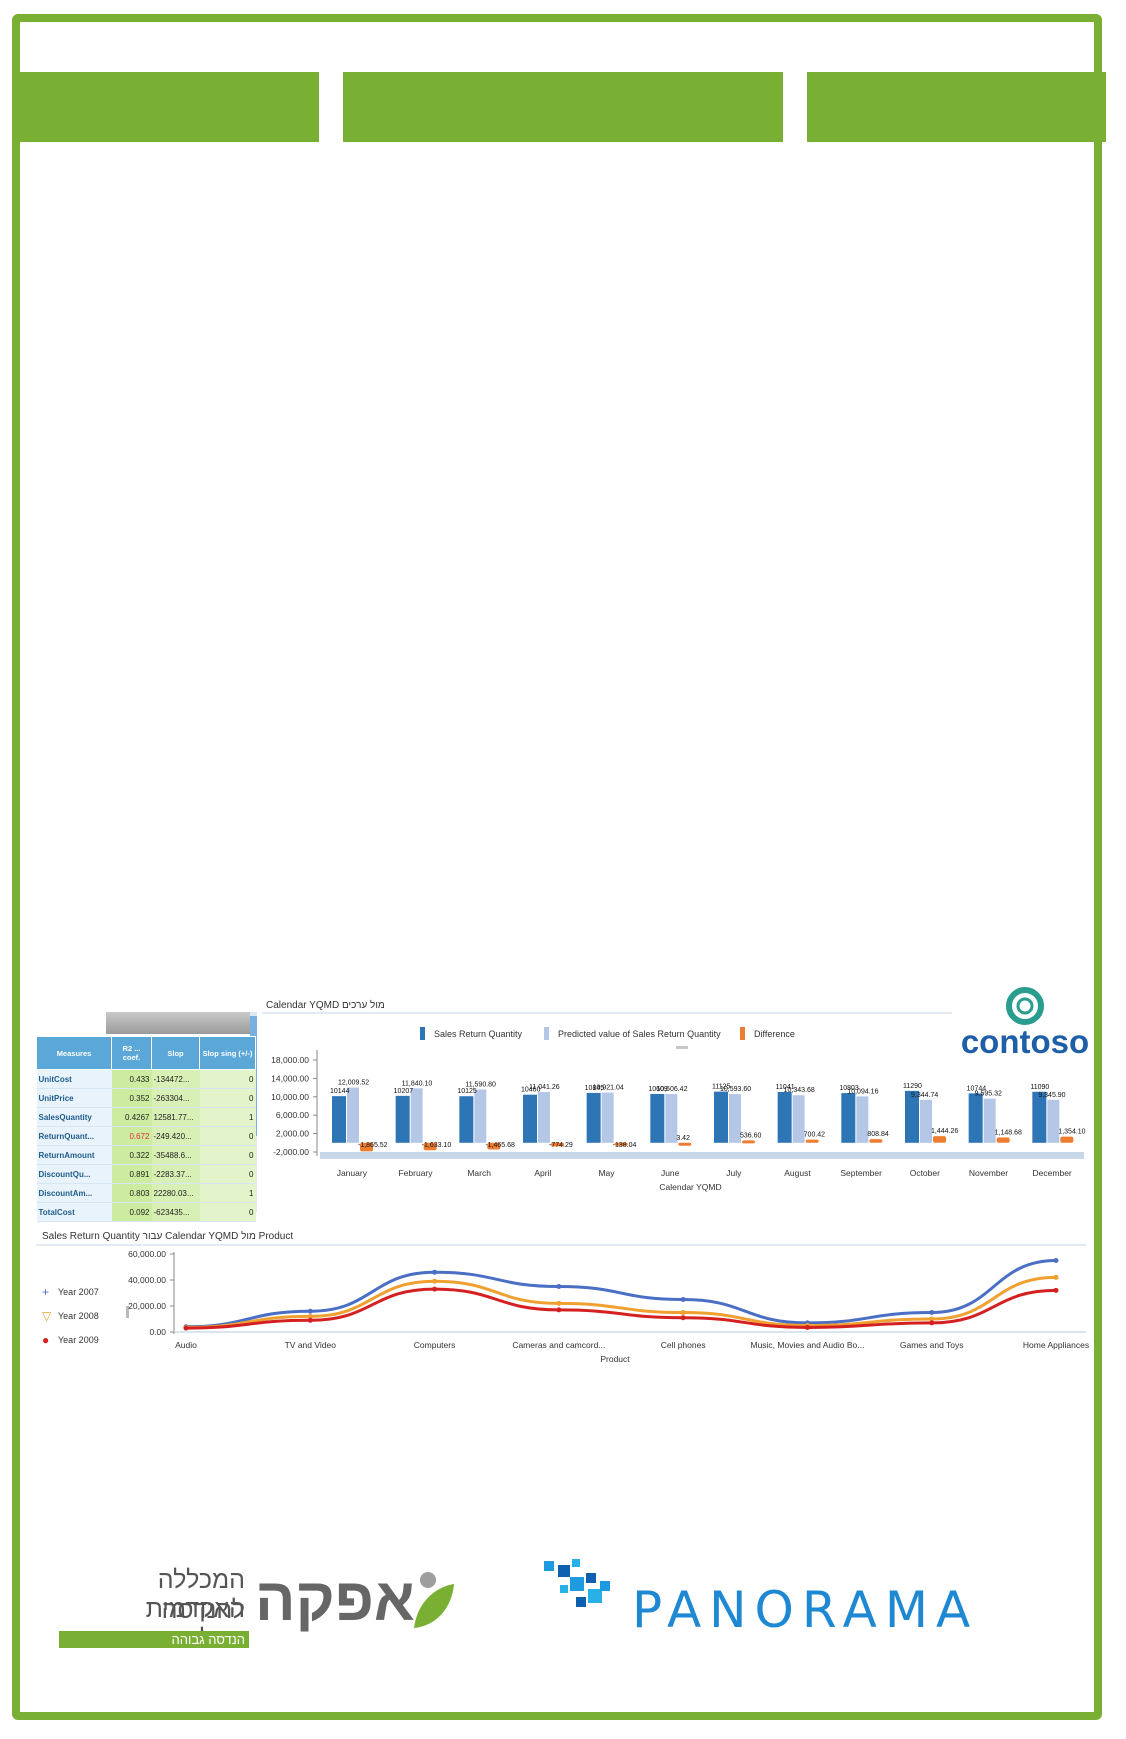  I want to click on table-row: UnitCost 0.433 -134472... 0, so click(146, 1079).